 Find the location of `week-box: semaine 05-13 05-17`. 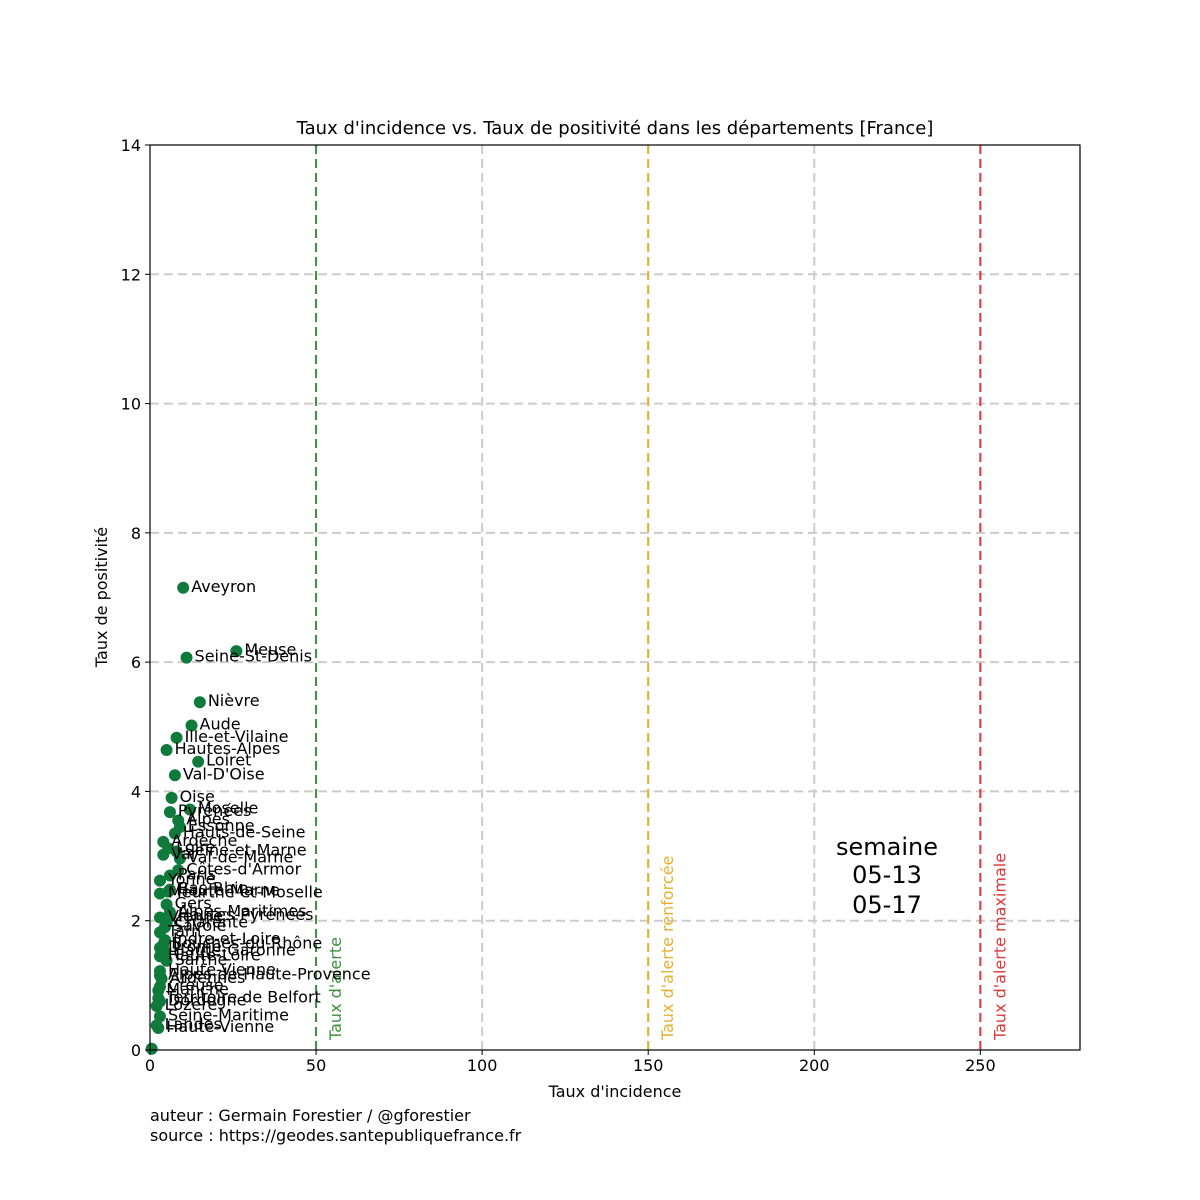

week-box: semaine 05-13 05-17 is located at coordinates (887, 876).